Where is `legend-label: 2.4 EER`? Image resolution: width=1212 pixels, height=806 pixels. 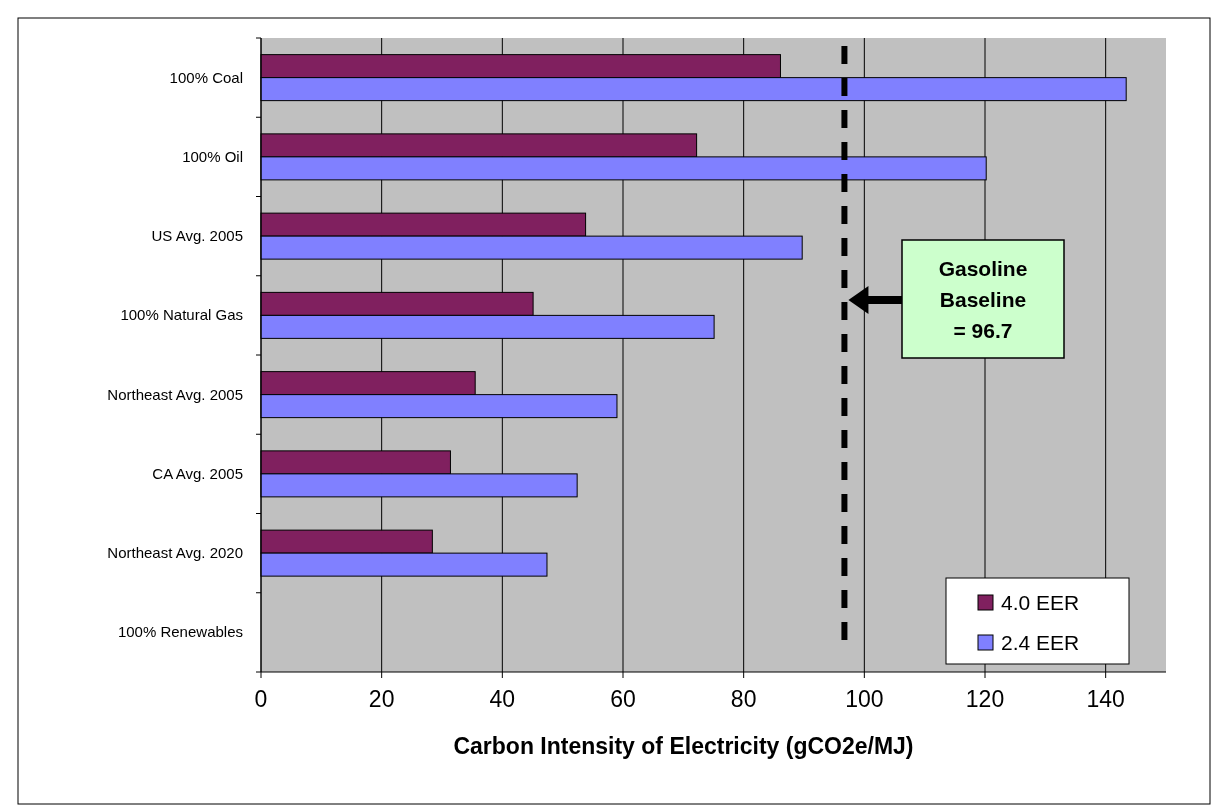
legend-label: 2.4 EER is located at coordinates (1040, 642).